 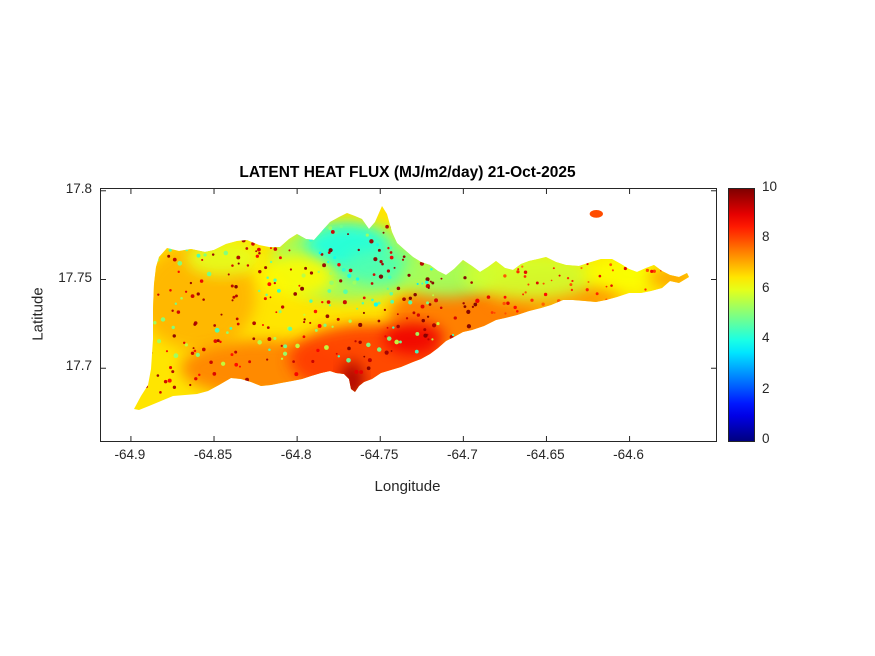 I want to click on colorbar-tick-label: 6, so click(x=766, y=287).